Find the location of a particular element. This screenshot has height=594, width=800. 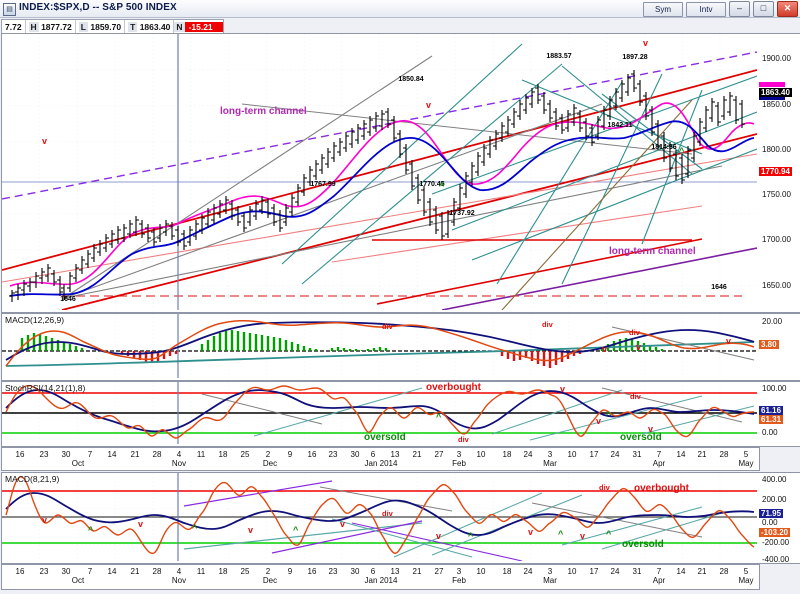

date-tick: 5 is located at coordinates (746, 571).